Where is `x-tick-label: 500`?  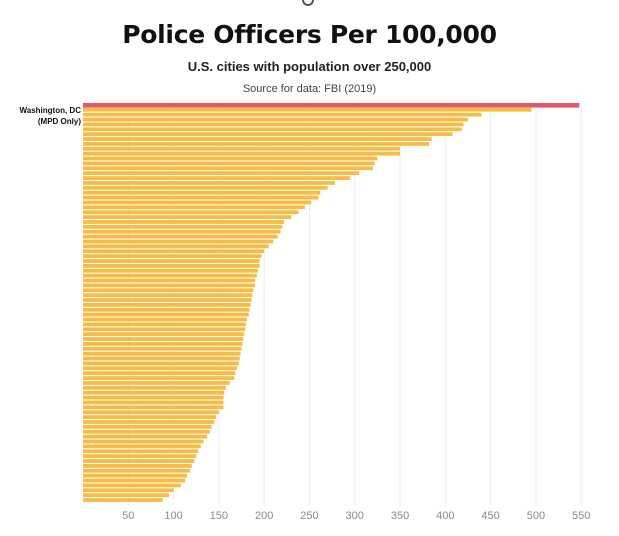
x-tick-label: 500 is located at coordinates (536, 516).